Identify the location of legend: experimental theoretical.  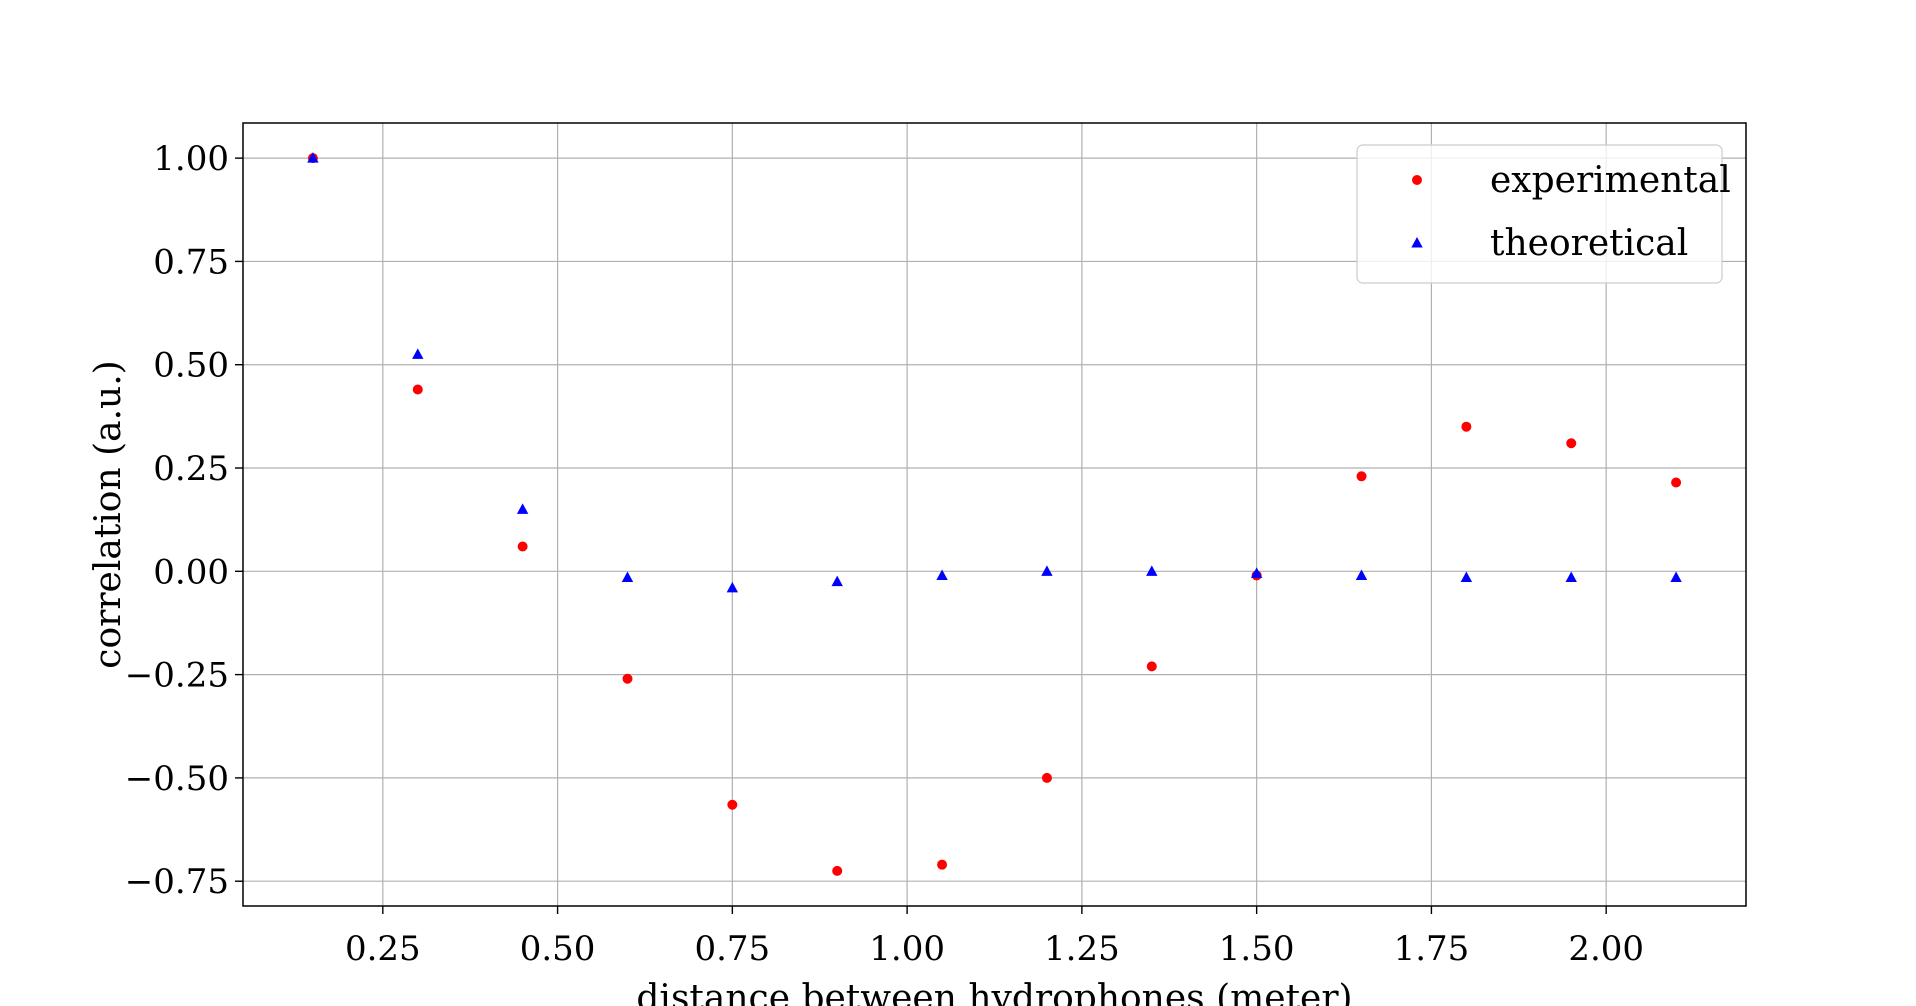
(1543, 214).